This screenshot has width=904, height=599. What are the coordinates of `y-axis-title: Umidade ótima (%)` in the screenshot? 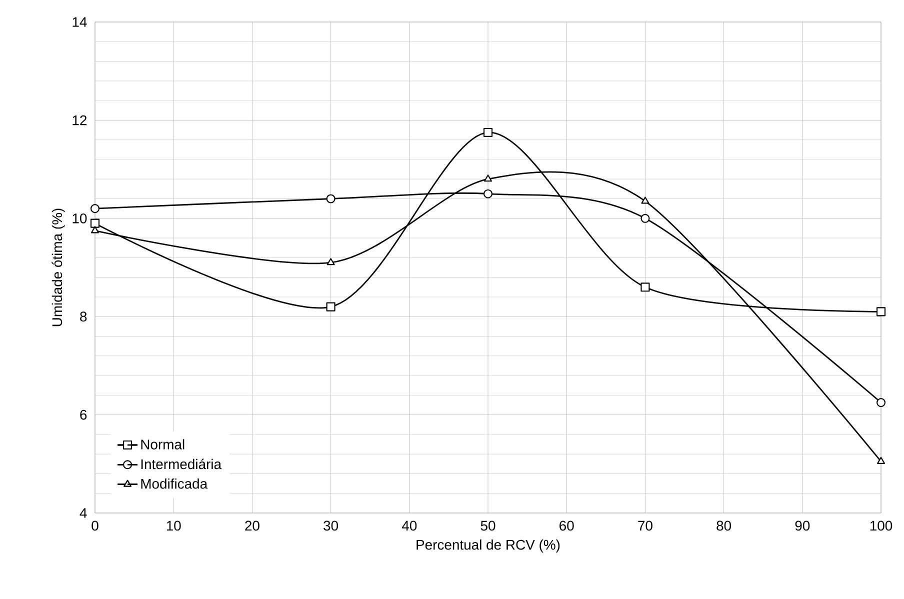 It's located at (58, 267).